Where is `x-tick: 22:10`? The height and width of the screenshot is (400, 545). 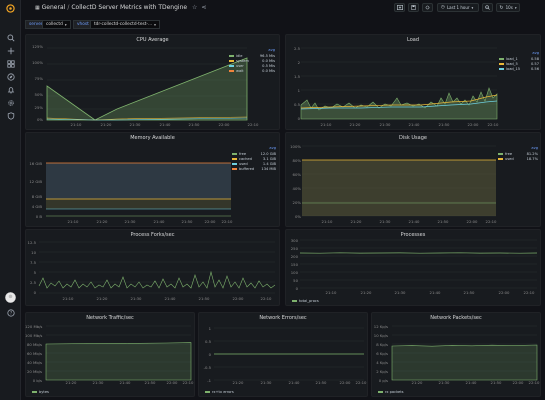 x-tick: 22:10 is located at coordinates (493, 124).